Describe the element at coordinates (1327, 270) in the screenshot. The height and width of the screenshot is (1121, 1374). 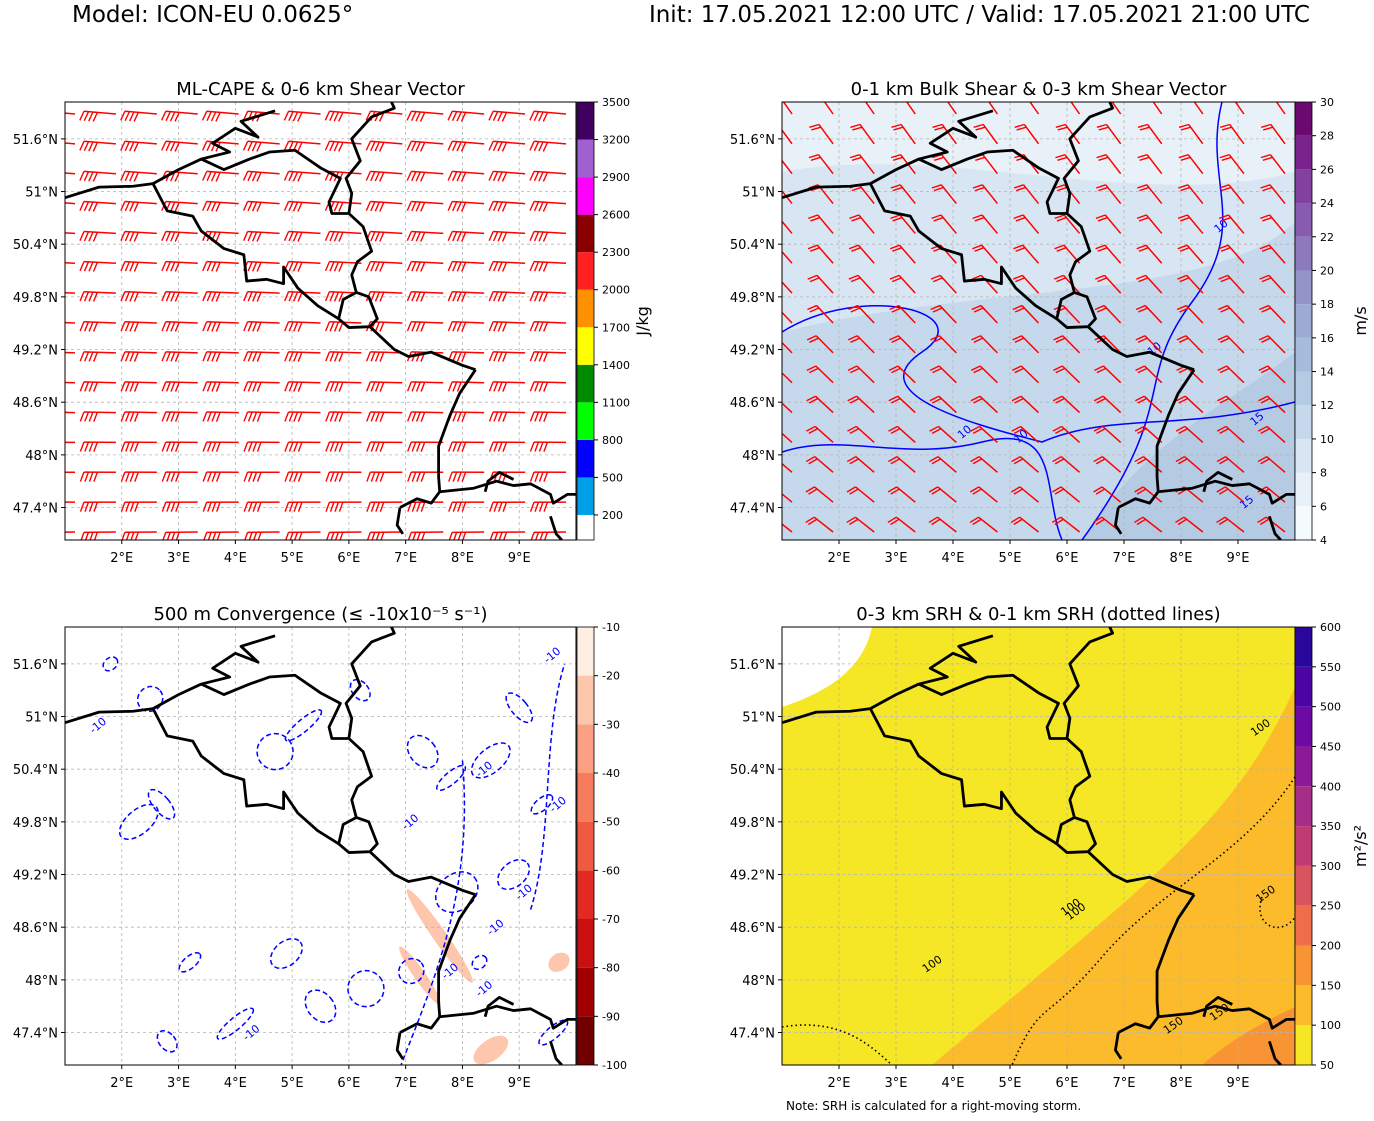
I see `colorbar-tick-label: 20` at that location.